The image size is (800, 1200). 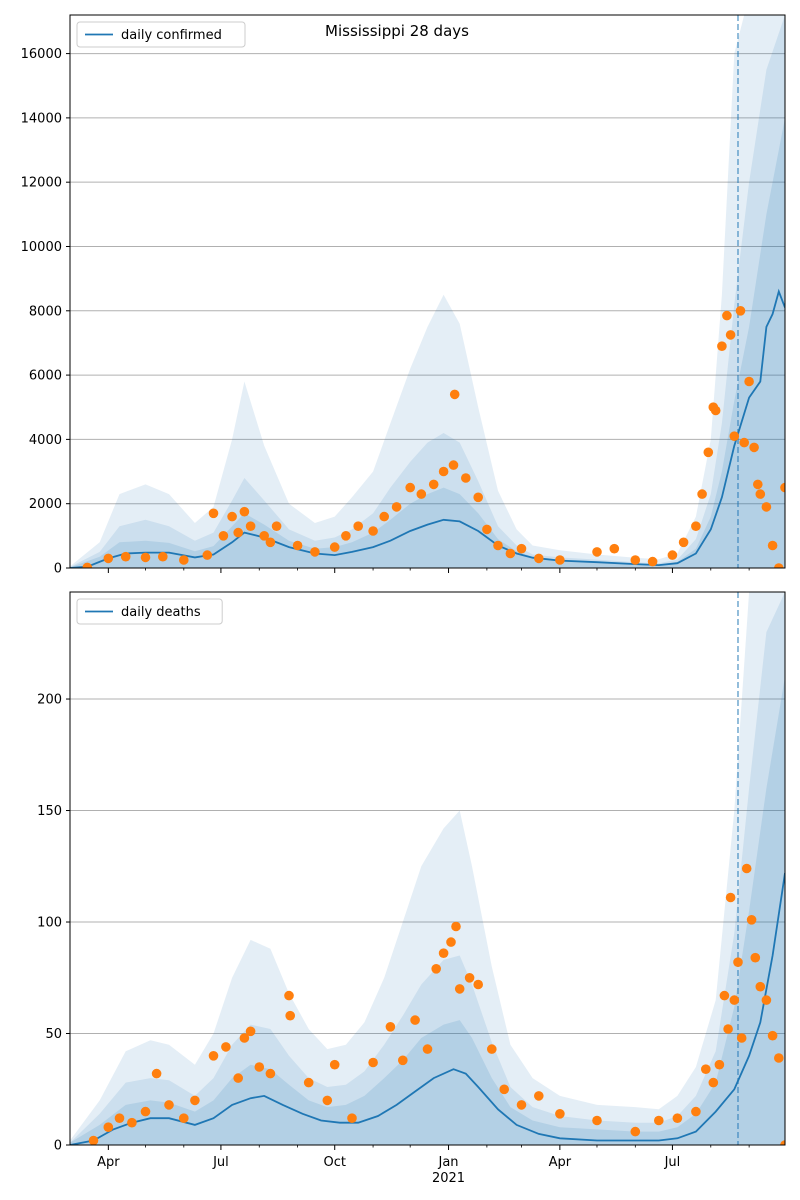 I want to click on y-tick-label: 16000, so click(x=41, y=54).